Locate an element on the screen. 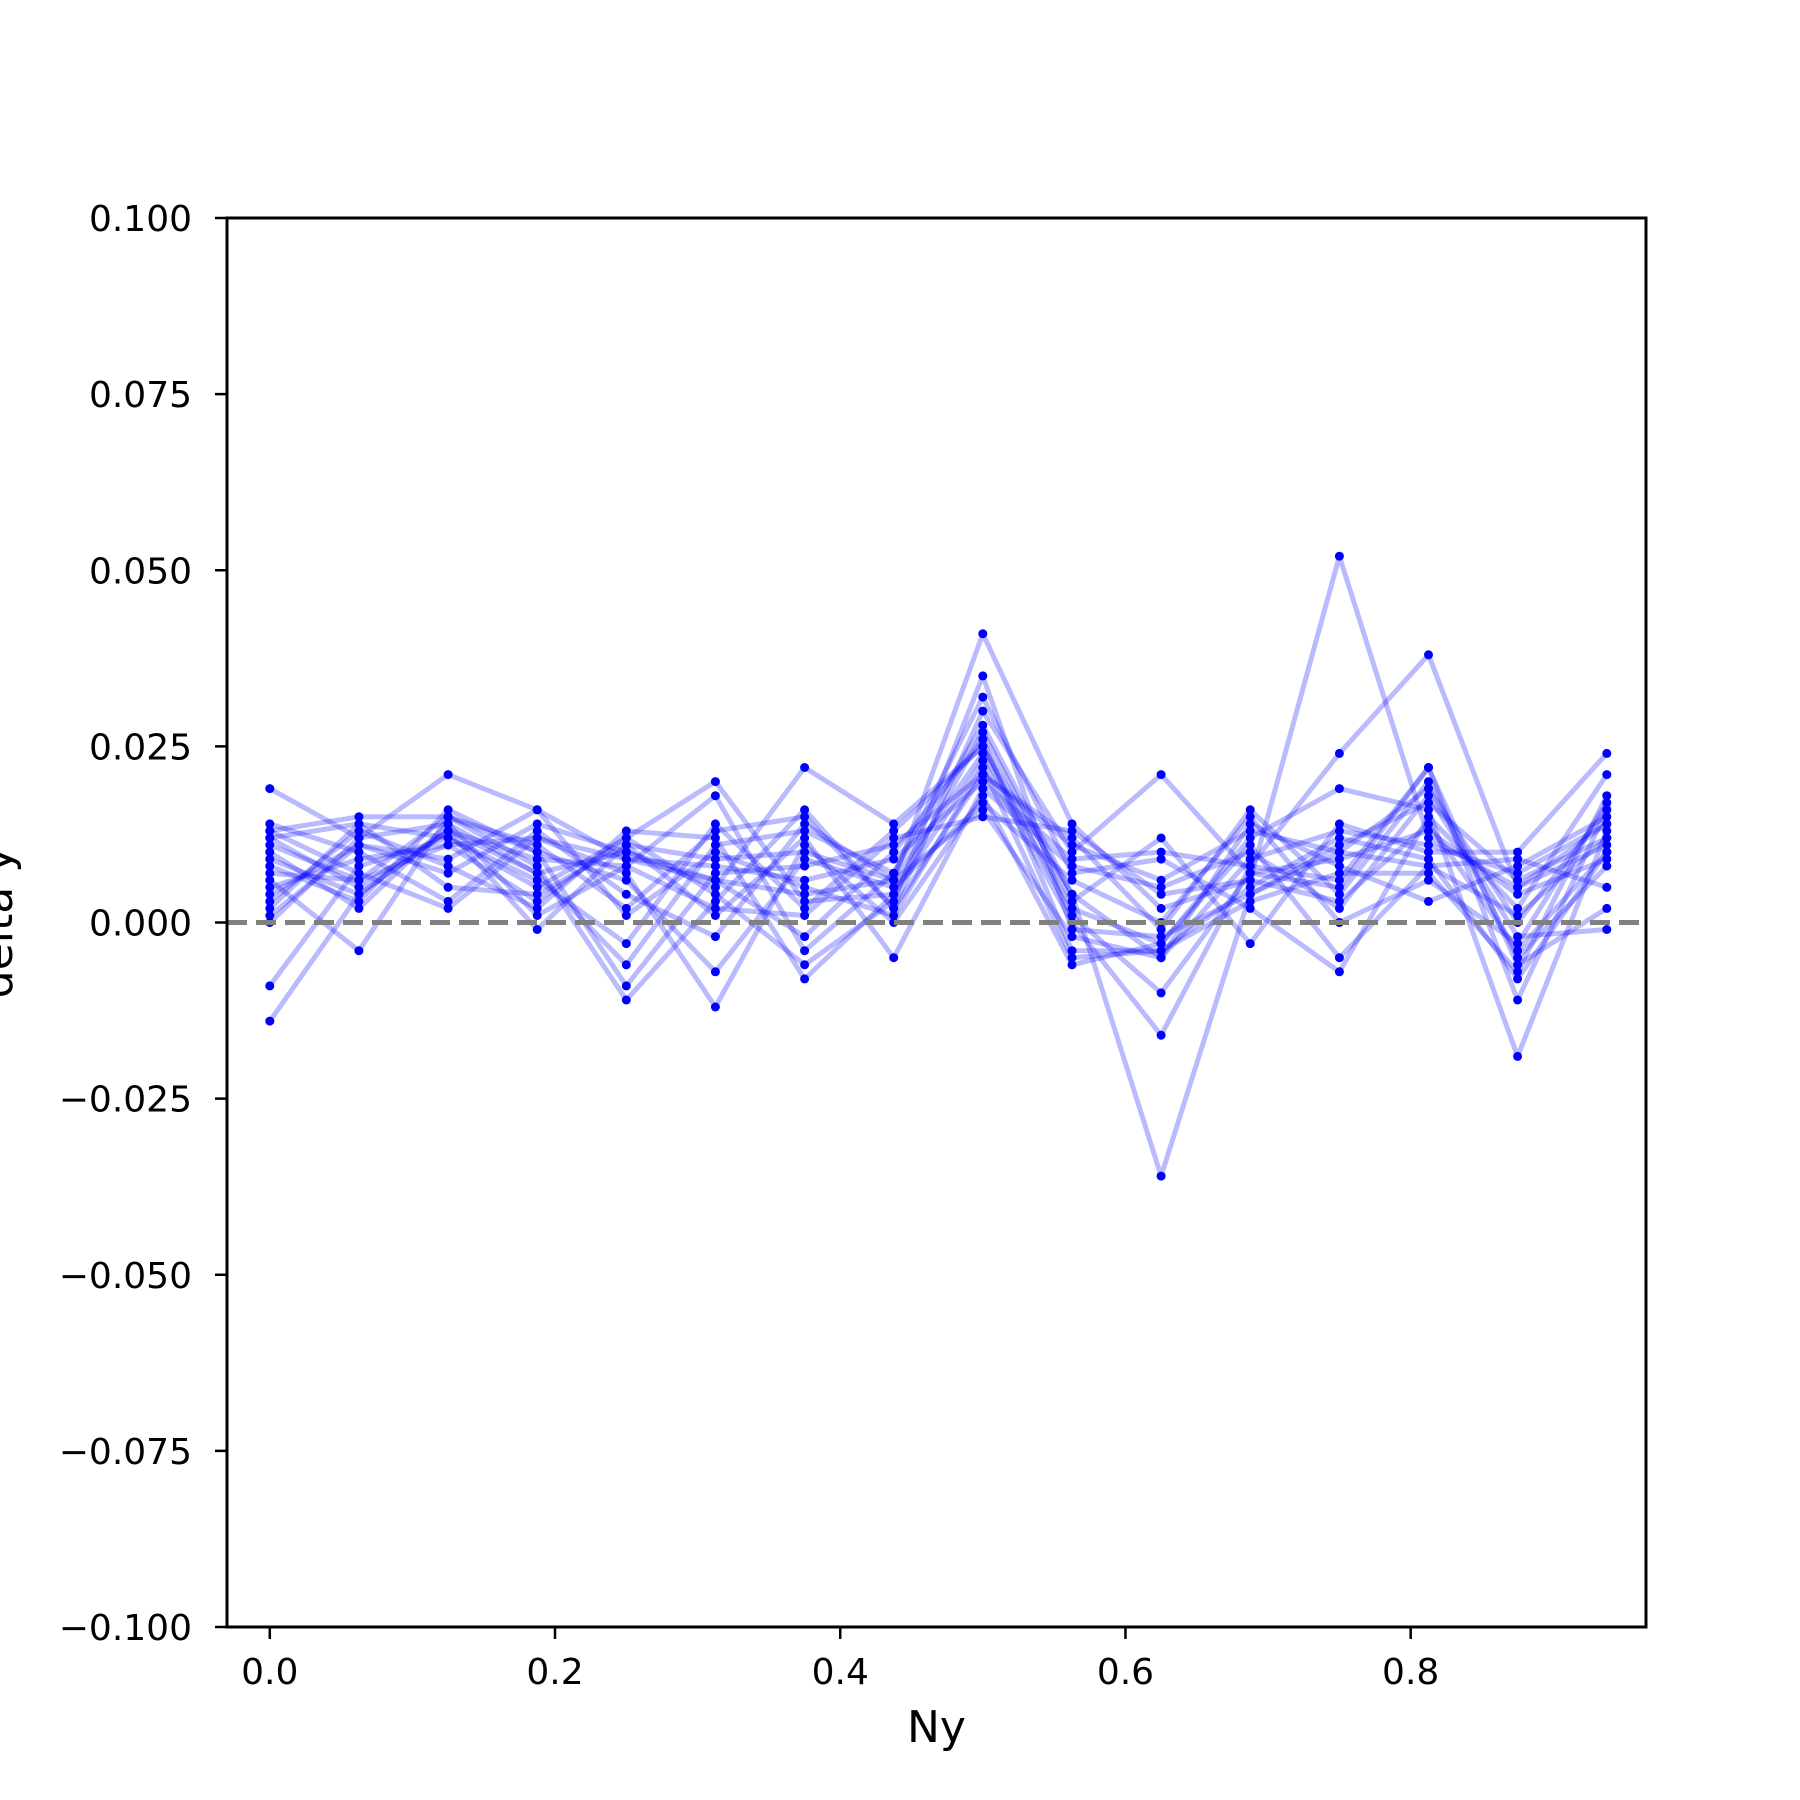 This screenshot has height=1800, width=1800. x-tick-label: 0.8 is located at coordinates (1410, 1672).